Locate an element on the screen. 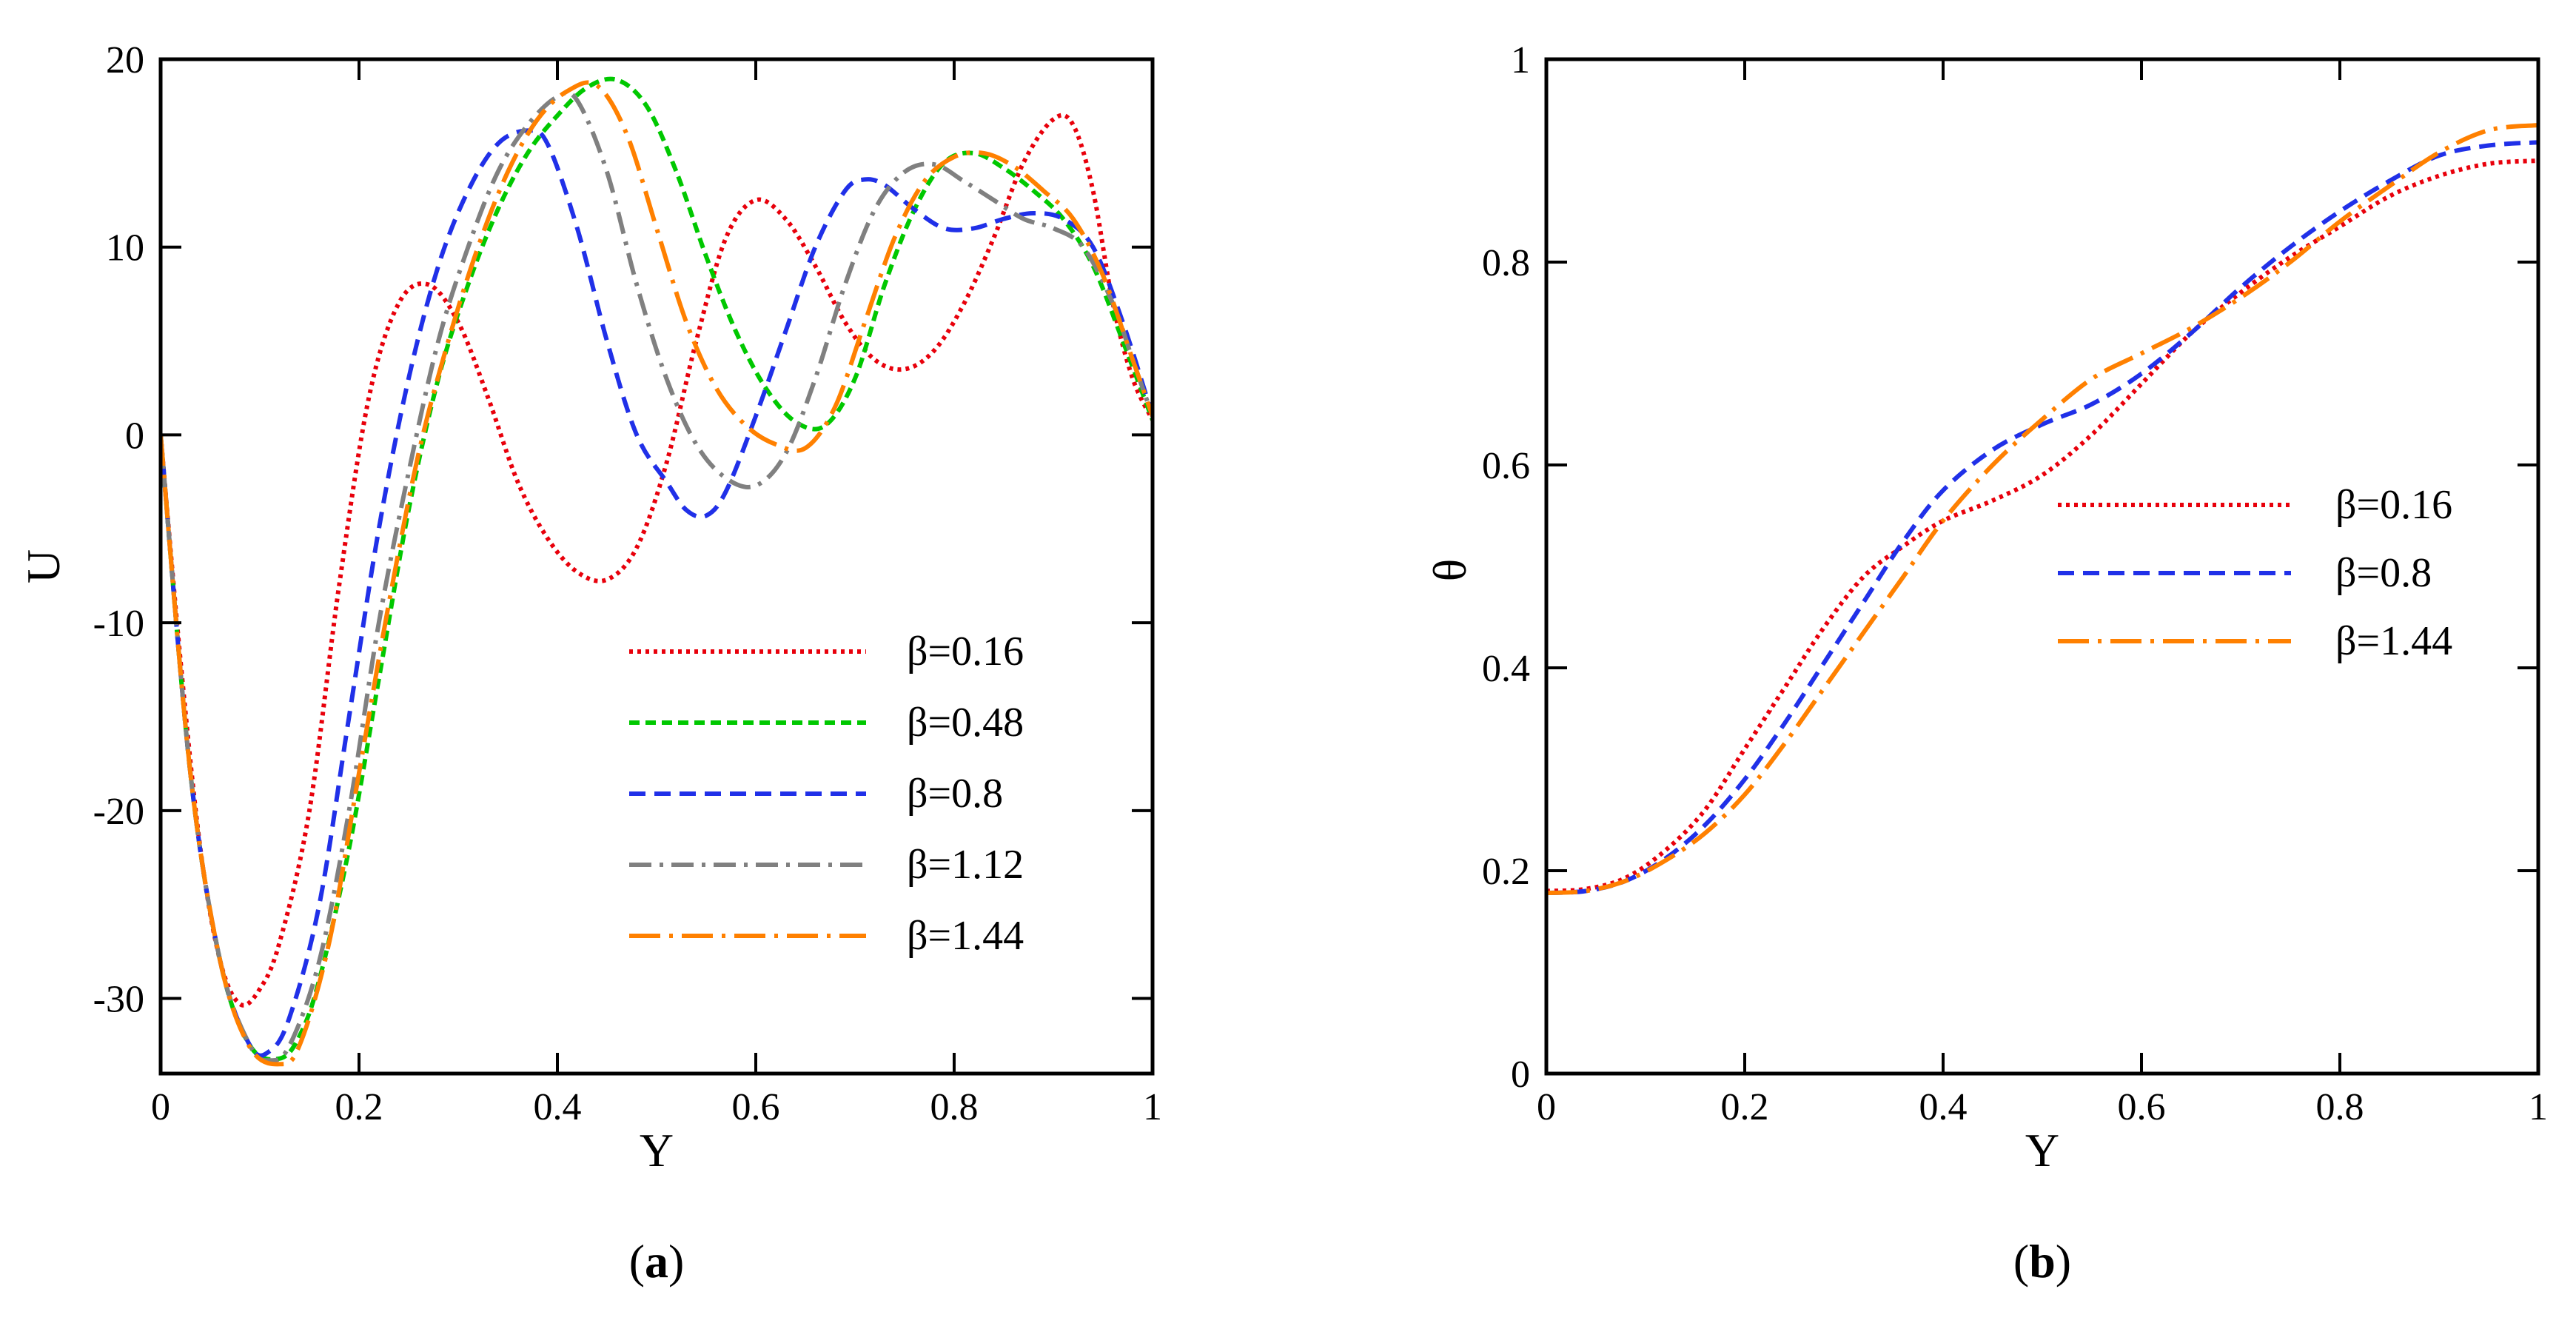 The image size is (2576, 1329). y-tick-label: -10 is located at coordinates (118, 624).